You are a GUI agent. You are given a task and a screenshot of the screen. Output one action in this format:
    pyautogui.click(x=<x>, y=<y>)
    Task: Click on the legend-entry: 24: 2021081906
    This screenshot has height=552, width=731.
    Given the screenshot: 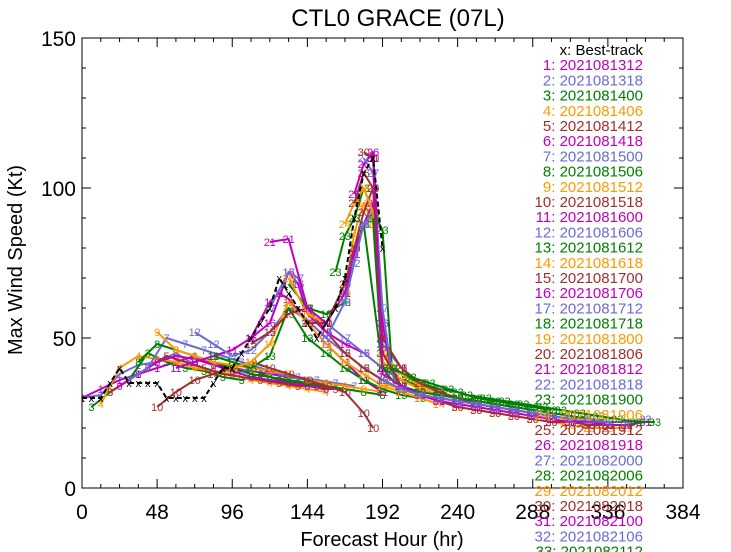 What is the action you would take?
    pyautogui.click(x=589, y=415)
    